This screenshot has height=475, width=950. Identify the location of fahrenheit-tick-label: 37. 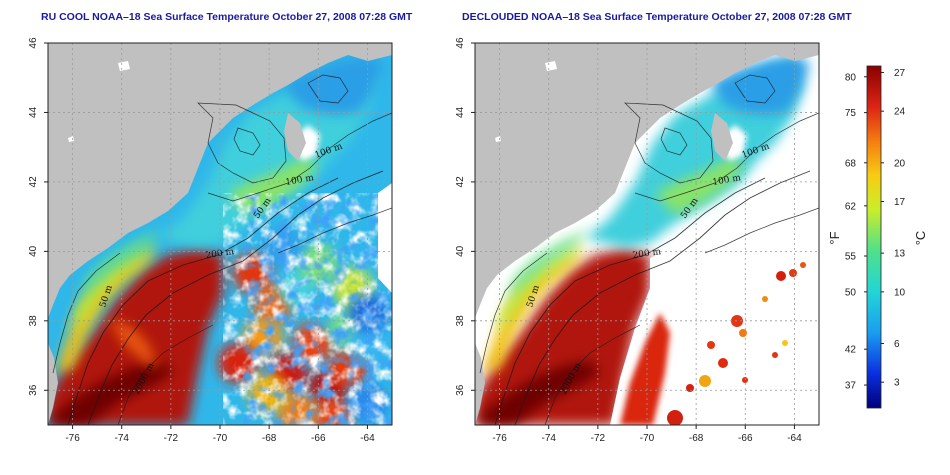
(851, 386).